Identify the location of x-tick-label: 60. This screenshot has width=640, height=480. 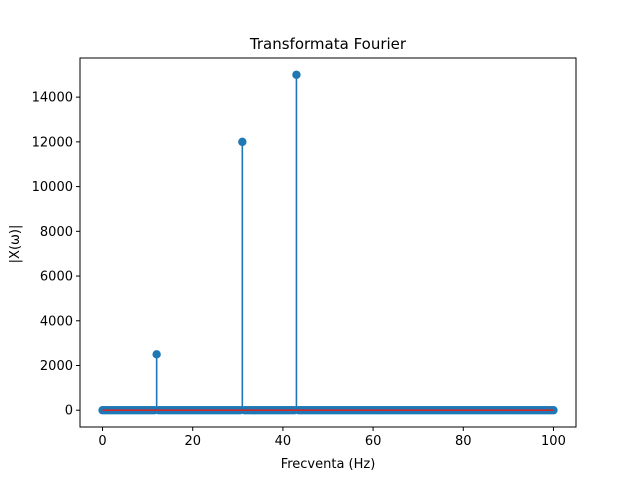
(373, 441).